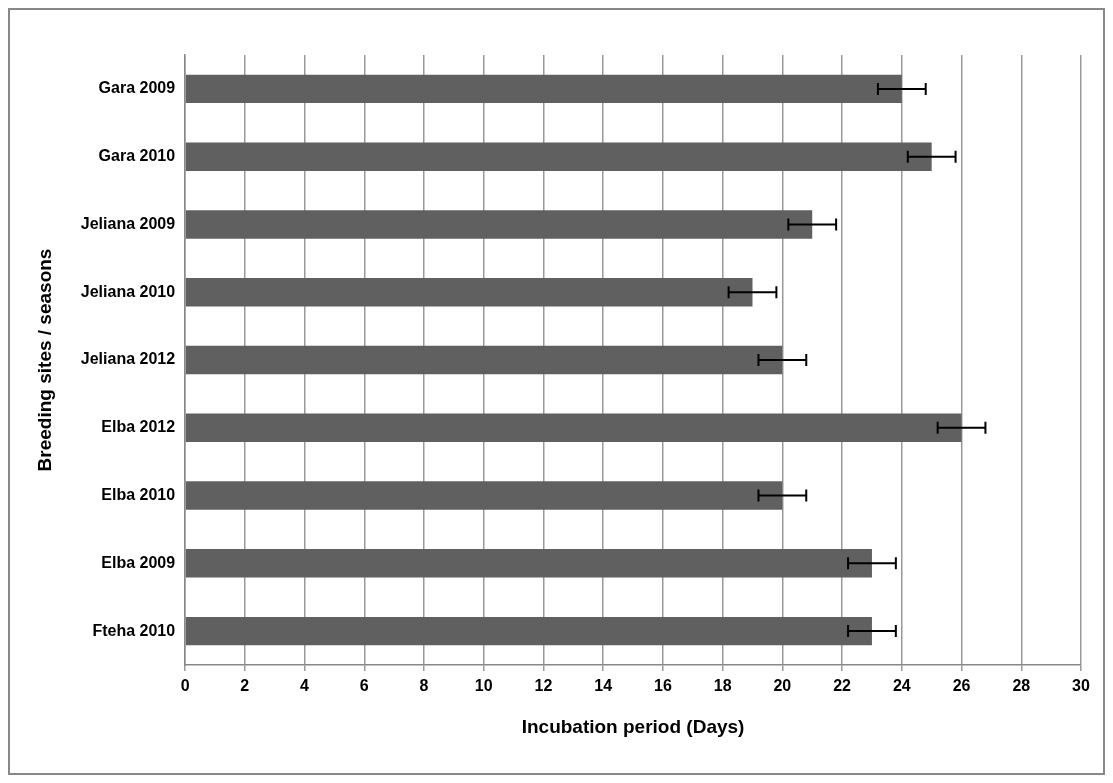 The height and width of the screenshot is (783, 1113). I want to click on x-tick-label: 8, so click(424, 686).